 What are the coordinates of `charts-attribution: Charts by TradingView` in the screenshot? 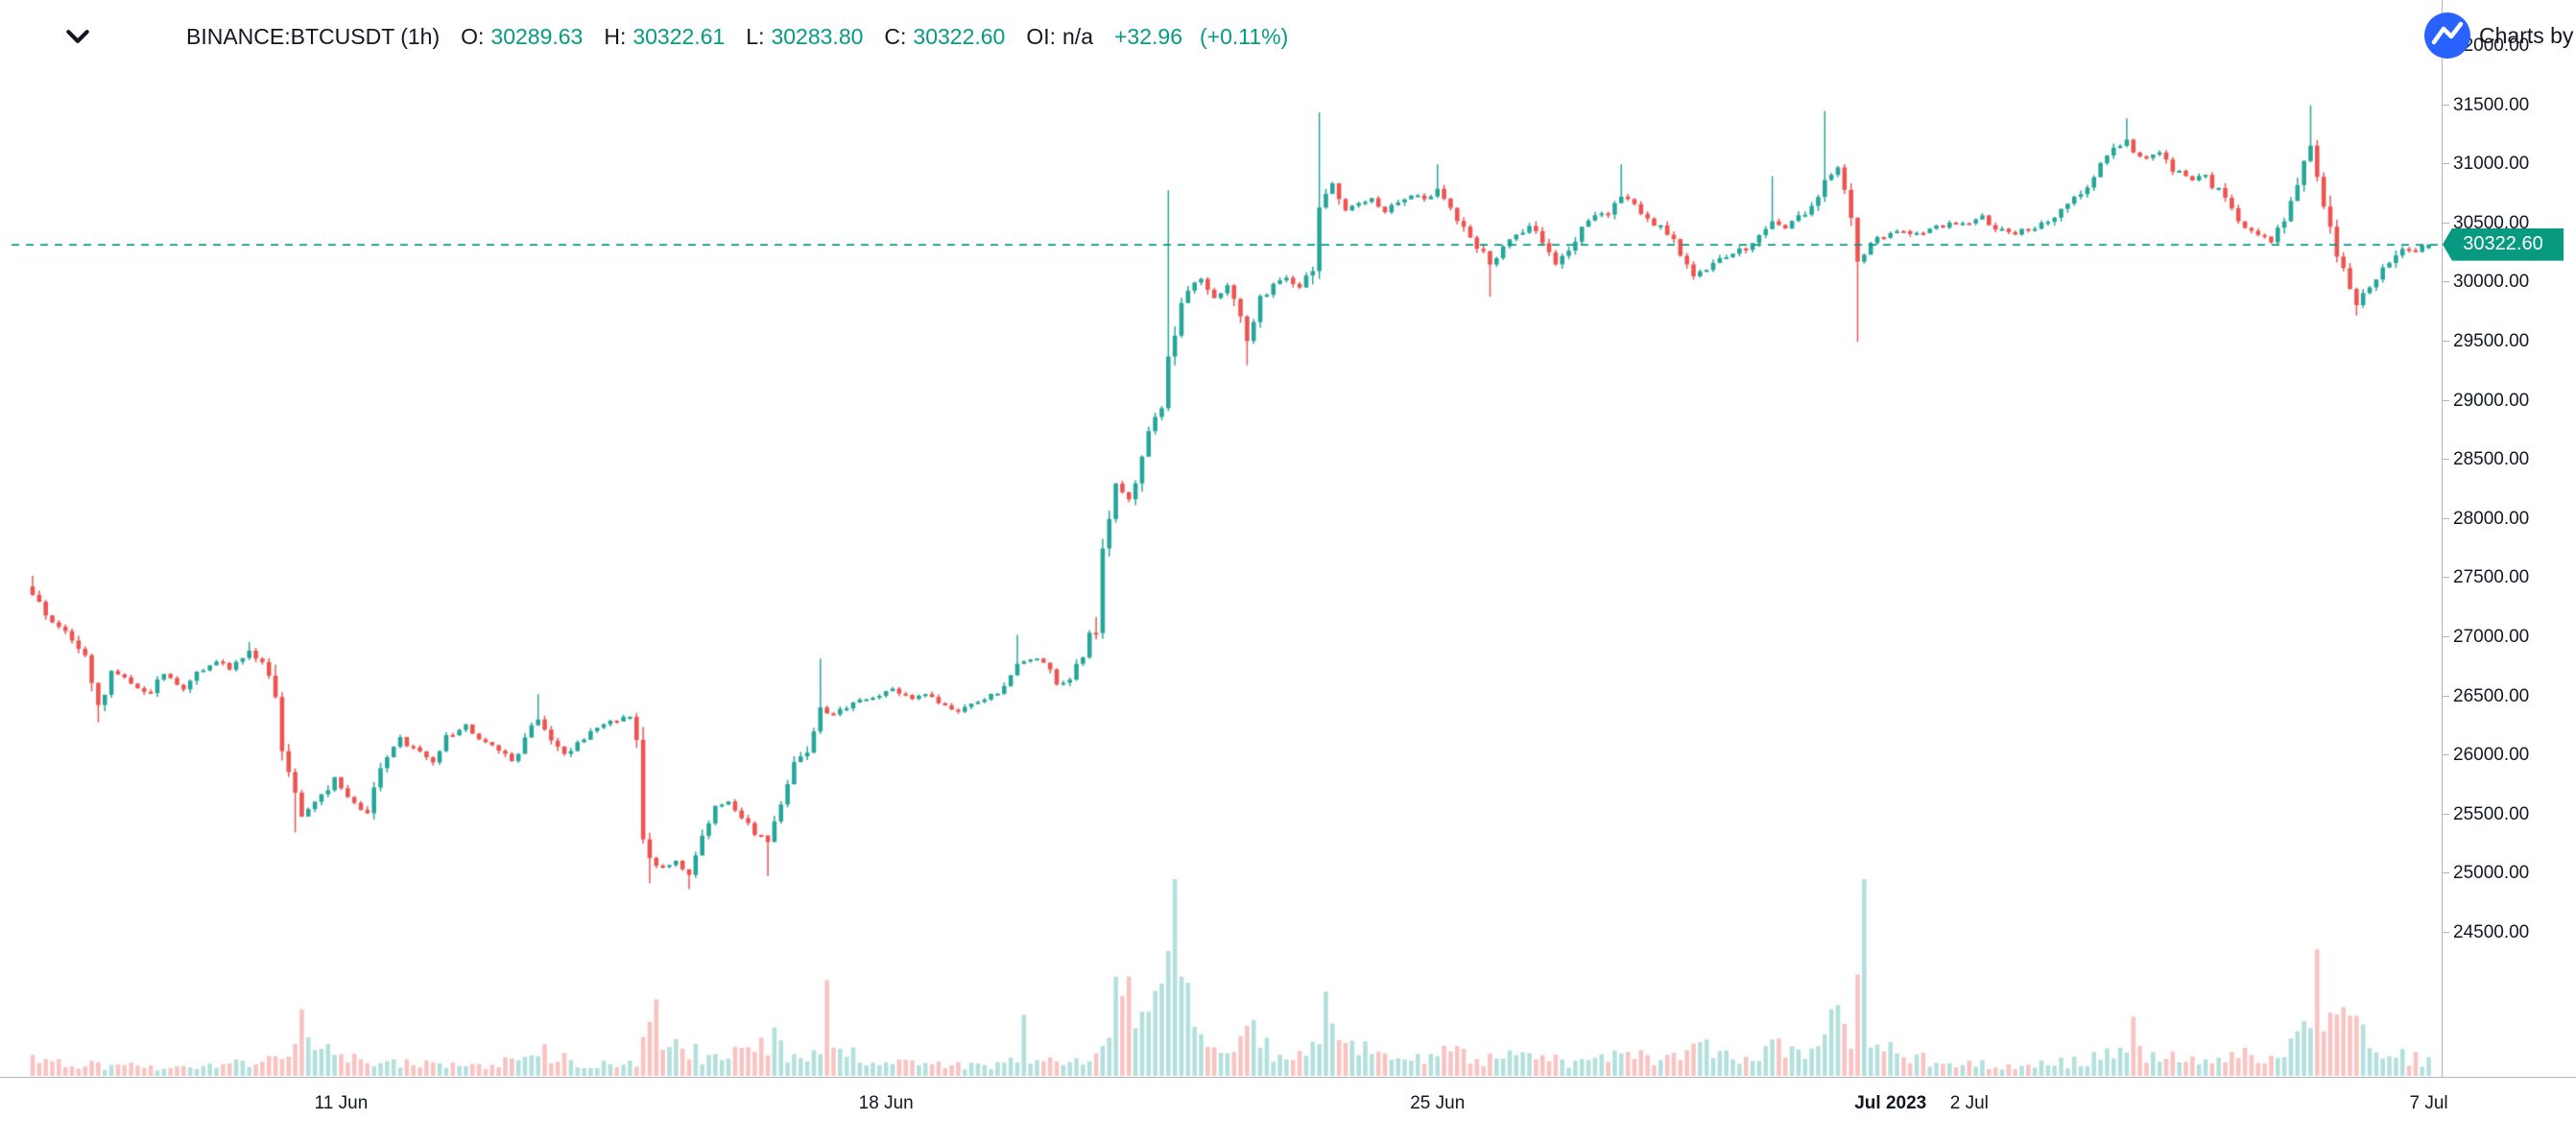 It's located at (2500, 35).